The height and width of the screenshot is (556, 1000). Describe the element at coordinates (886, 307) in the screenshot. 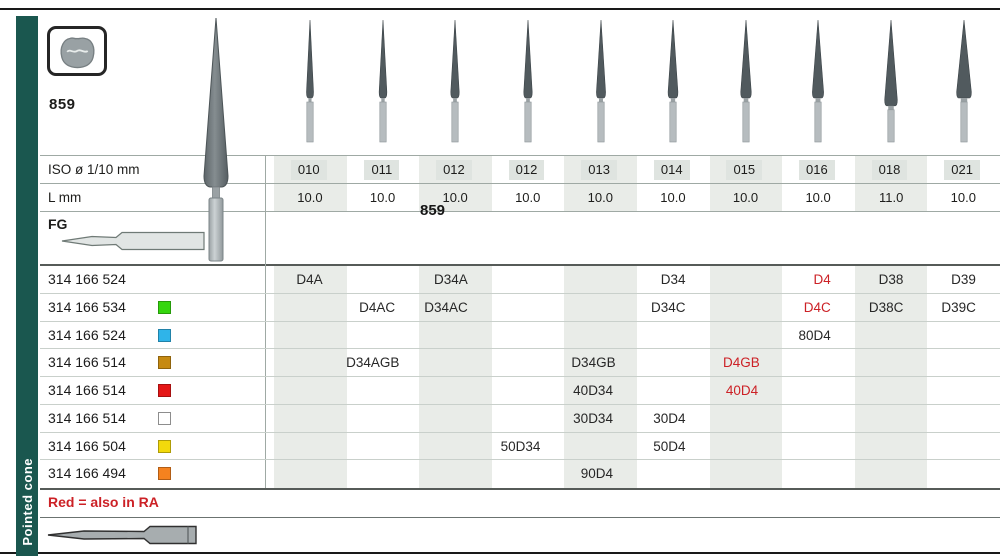

I see `product-code-cell: D38C` at that location.